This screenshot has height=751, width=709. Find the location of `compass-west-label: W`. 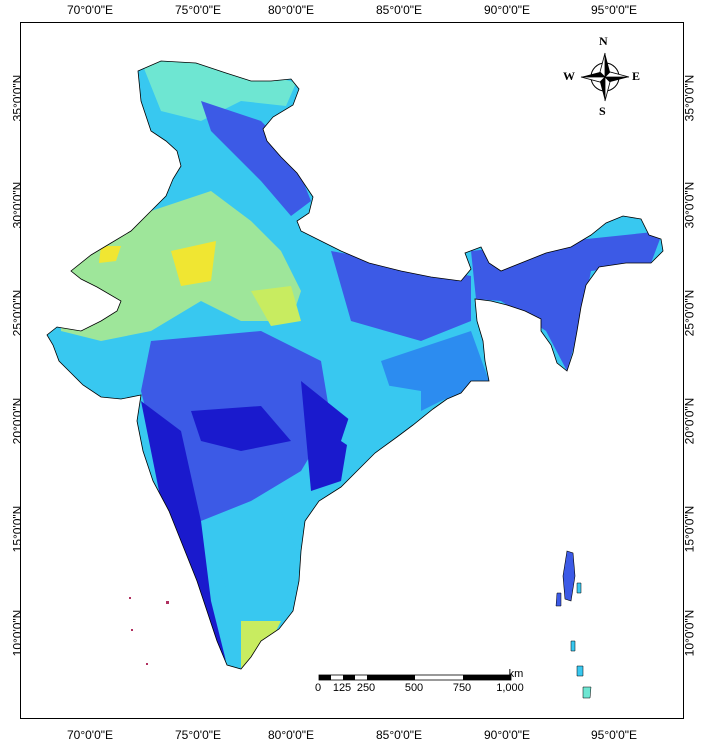

compass-west-label: W is located at coordinates (569, 76).